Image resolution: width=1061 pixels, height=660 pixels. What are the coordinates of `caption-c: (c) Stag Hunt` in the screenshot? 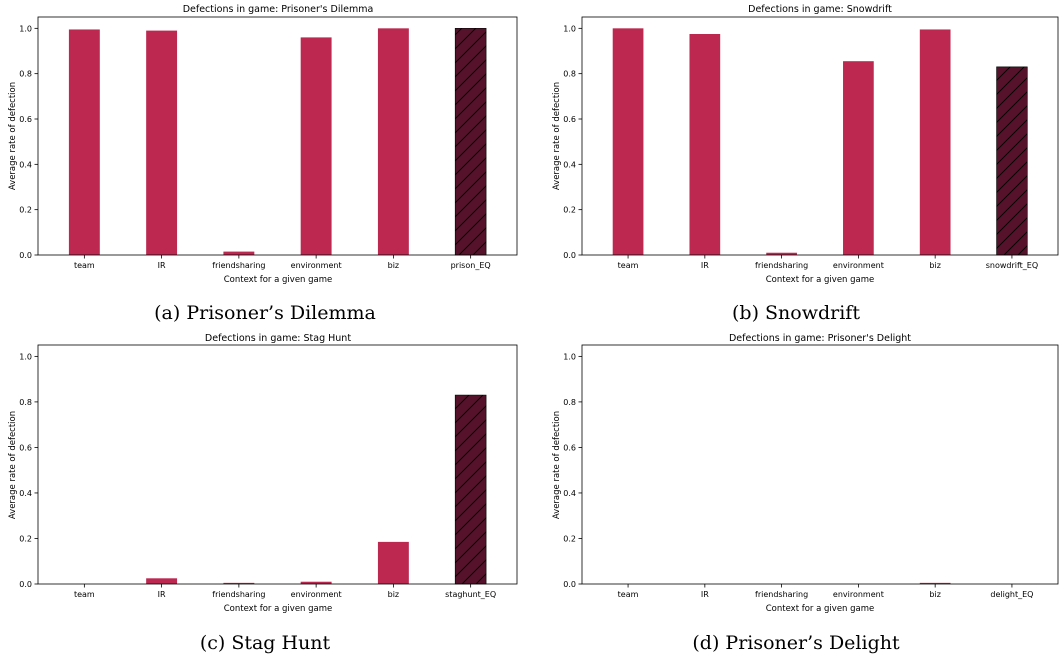 It's located at (265, 643).